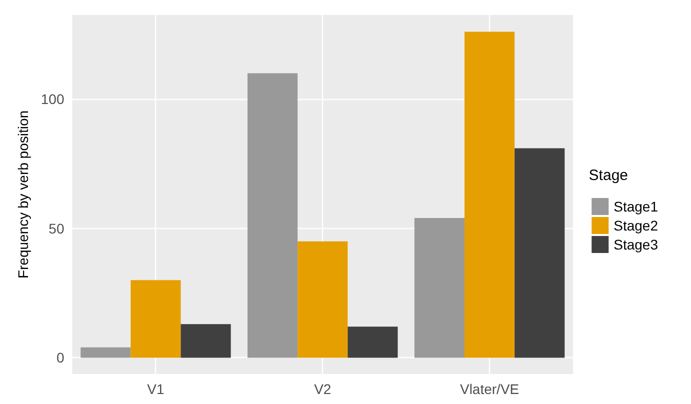 The width and height of the screenshot is (691, 404). I want to click on legend-title: Stage, so click(608, 175).